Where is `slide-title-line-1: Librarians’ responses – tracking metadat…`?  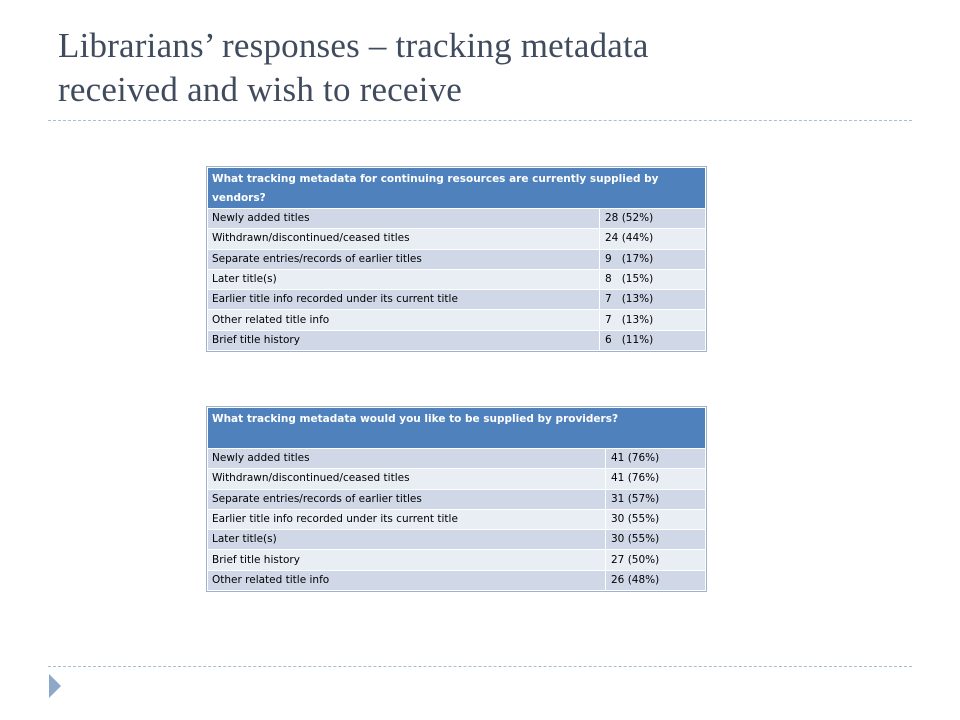 slide-title-line-1: Librarians’ responses – tracking metadat… is located at coordinates (353, 45).